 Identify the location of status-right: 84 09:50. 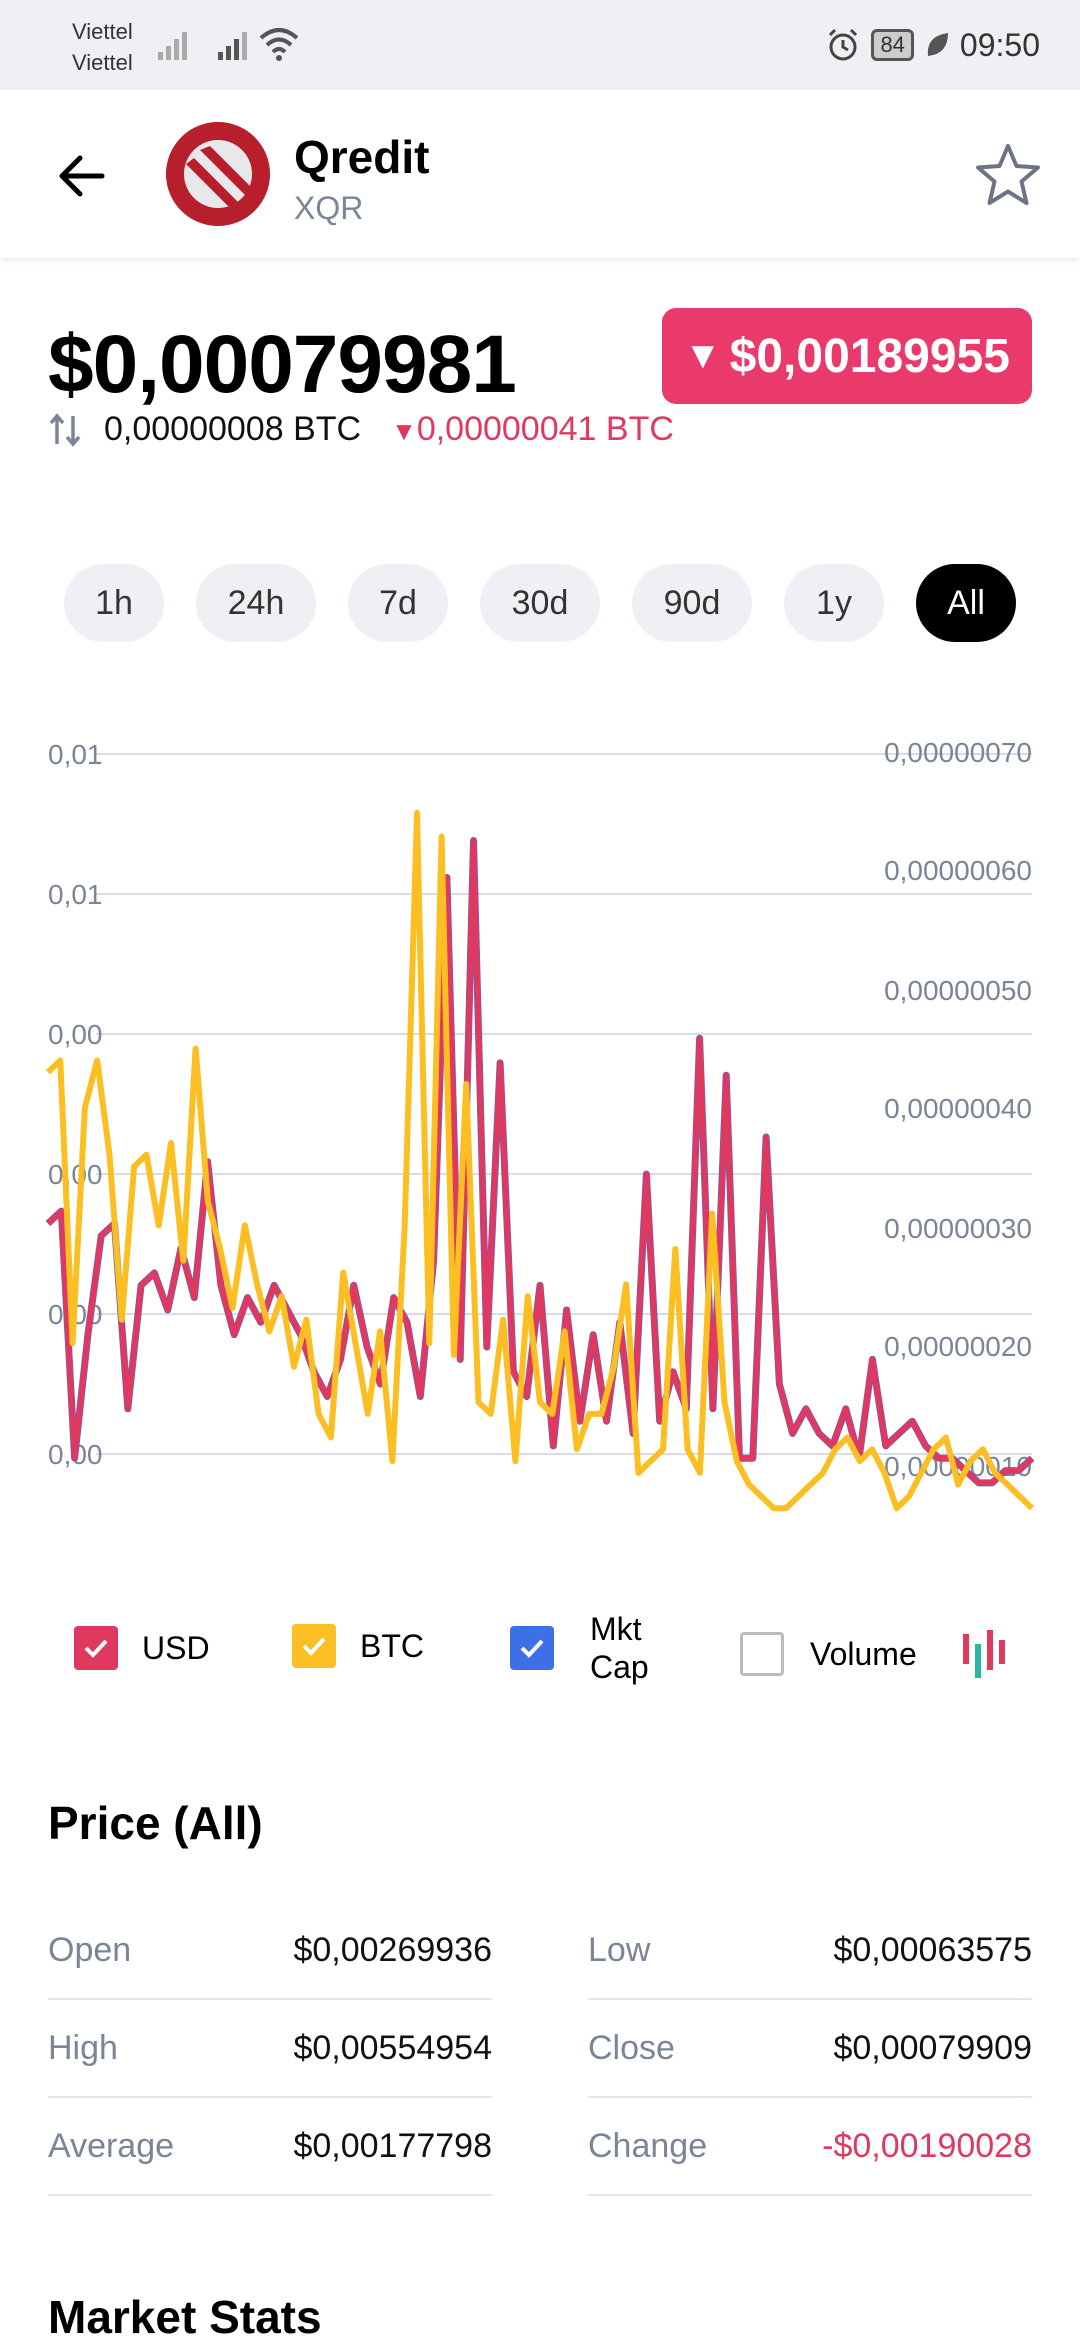
(932, 45).